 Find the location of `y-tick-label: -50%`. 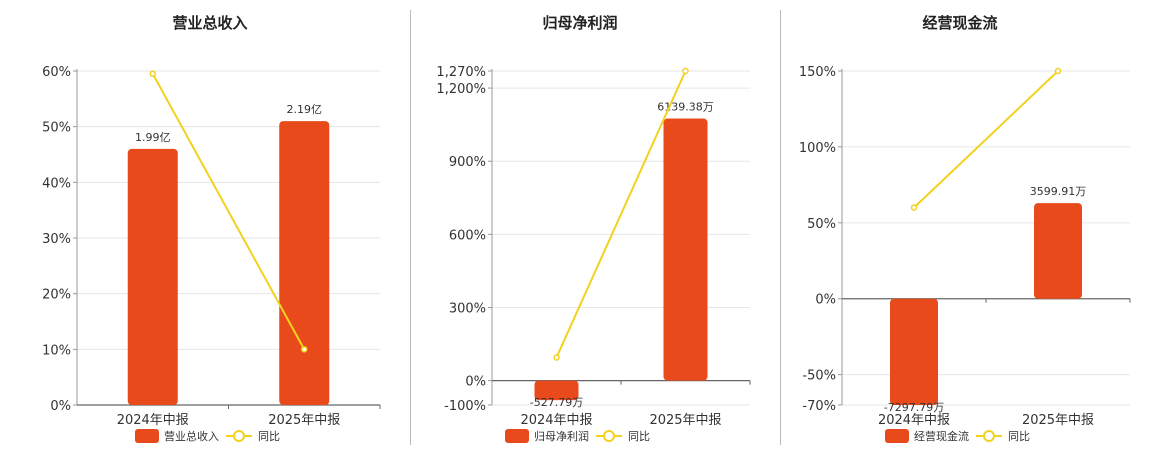

y-tick-label: -50% is located at coordinates (819, 376).